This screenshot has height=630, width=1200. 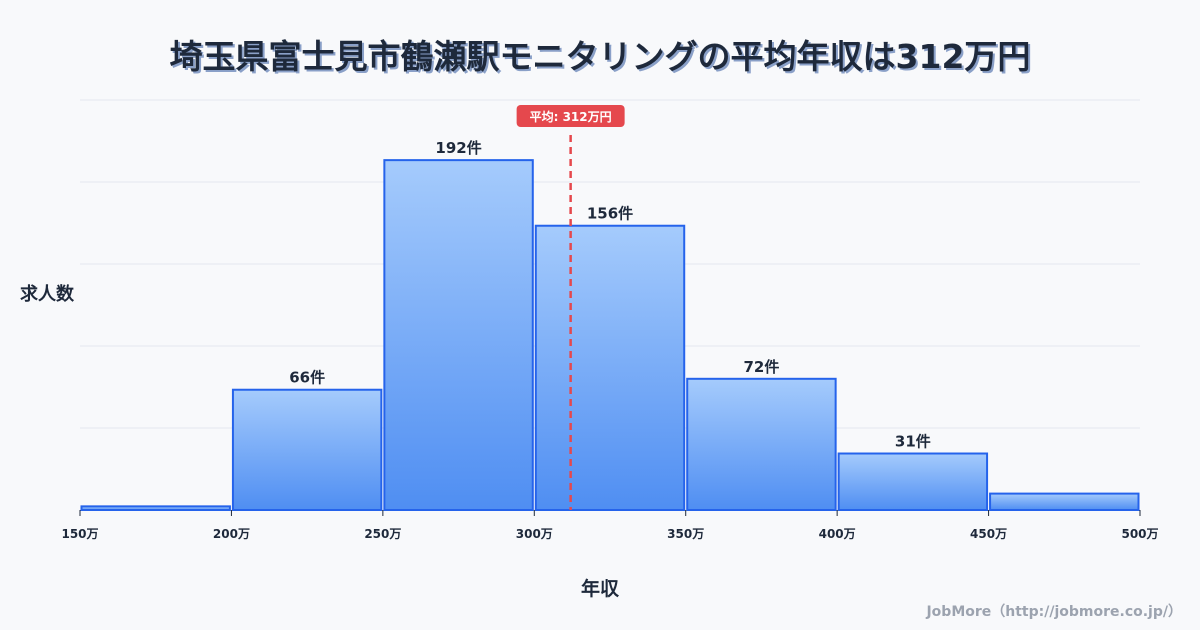 I want to click on x-tick-label: 150万, so click(x=79, y=534).